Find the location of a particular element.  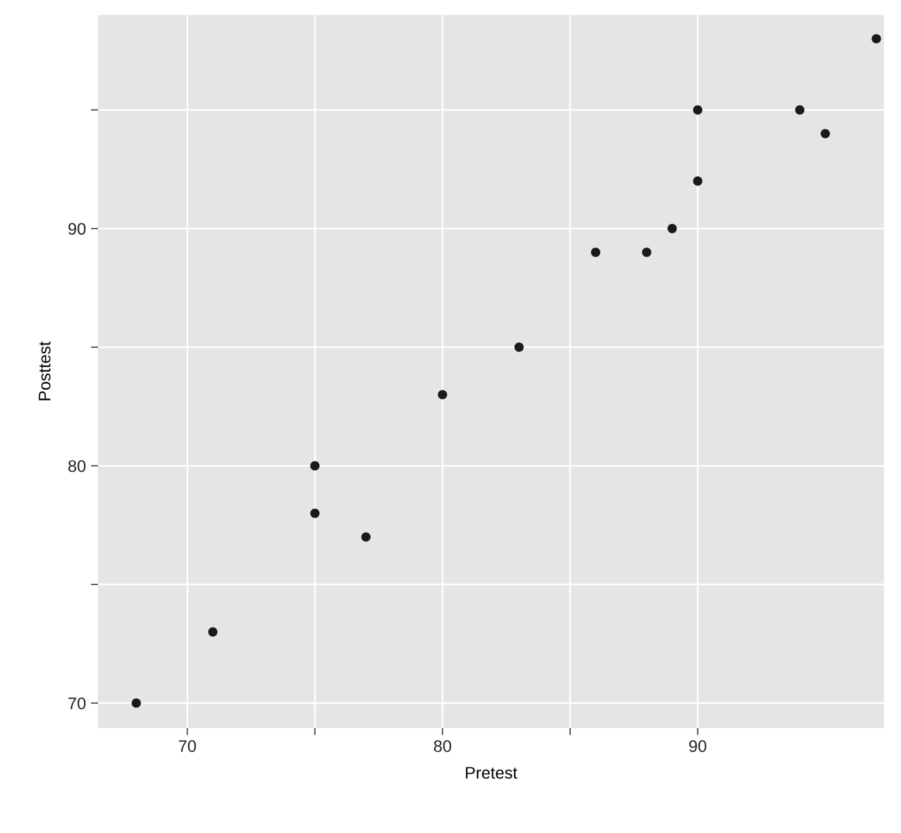

y-axis-title: Posttest is located at coordinates (44, 371).